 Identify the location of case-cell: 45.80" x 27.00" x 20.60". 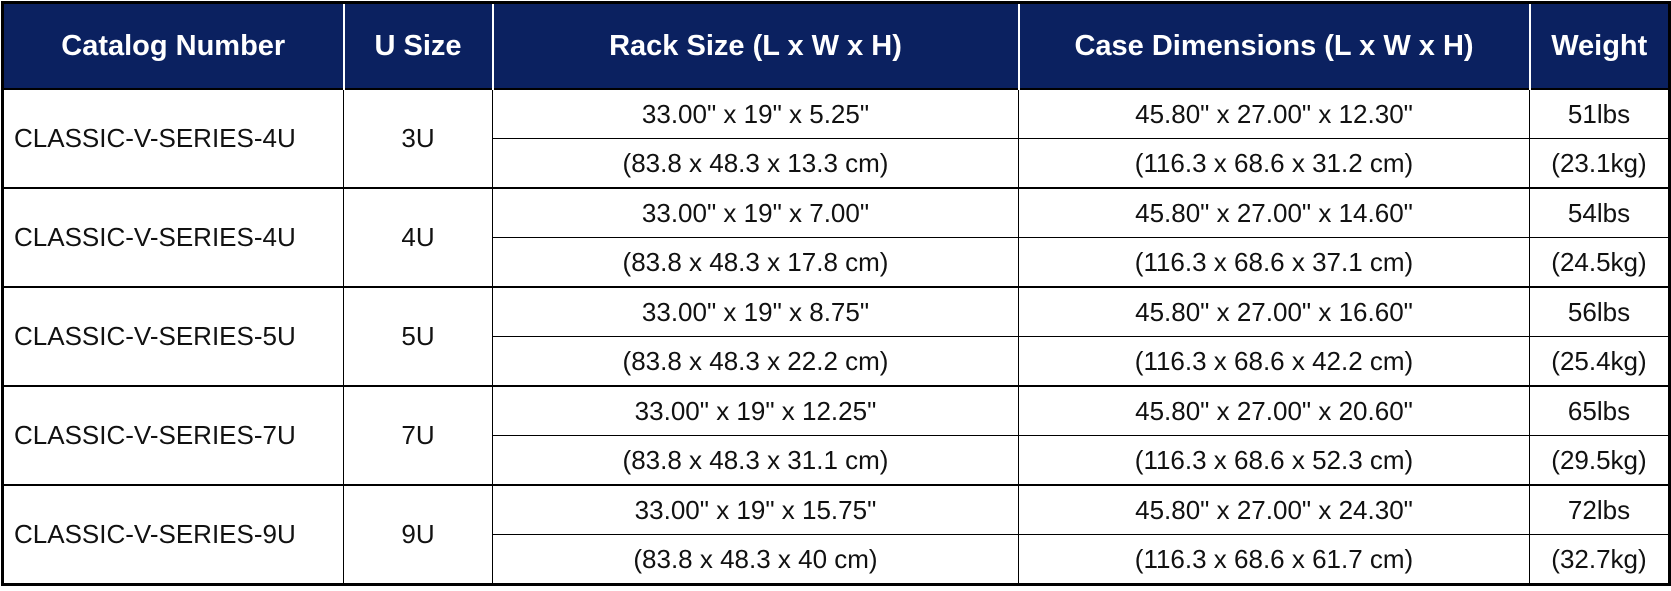
(1274, 410).